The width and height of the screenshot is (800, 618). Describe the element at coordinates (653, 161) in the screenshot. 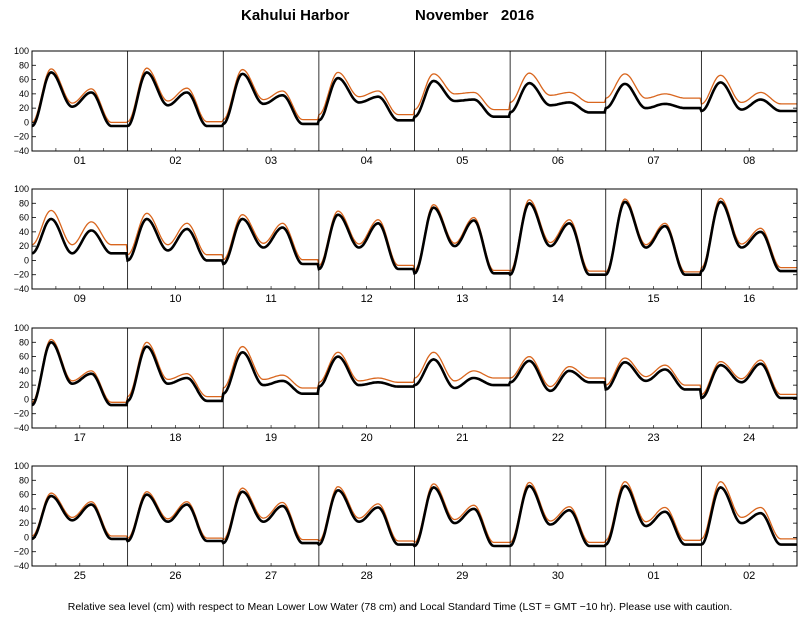

I see `day-label: 07` at that location.